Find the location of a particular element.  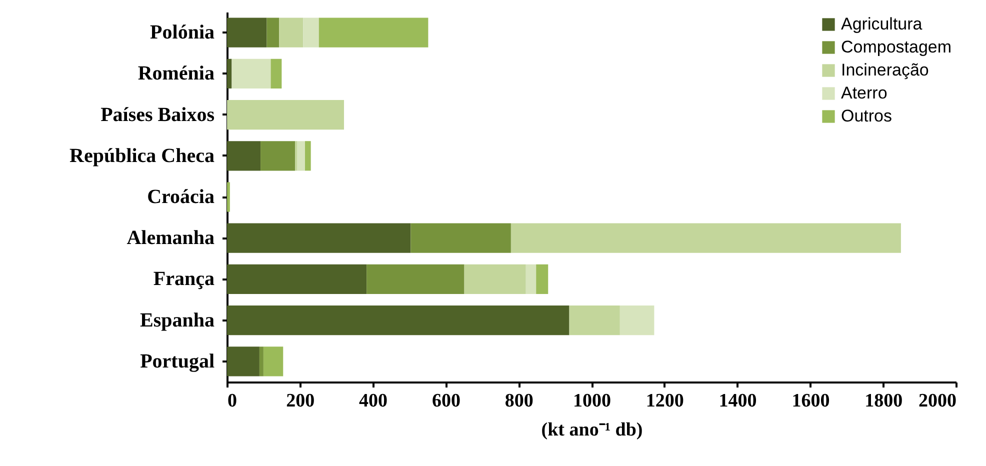

x-axis-title: (kt ano⁻¹ db) is located at coordinates (592, 430).